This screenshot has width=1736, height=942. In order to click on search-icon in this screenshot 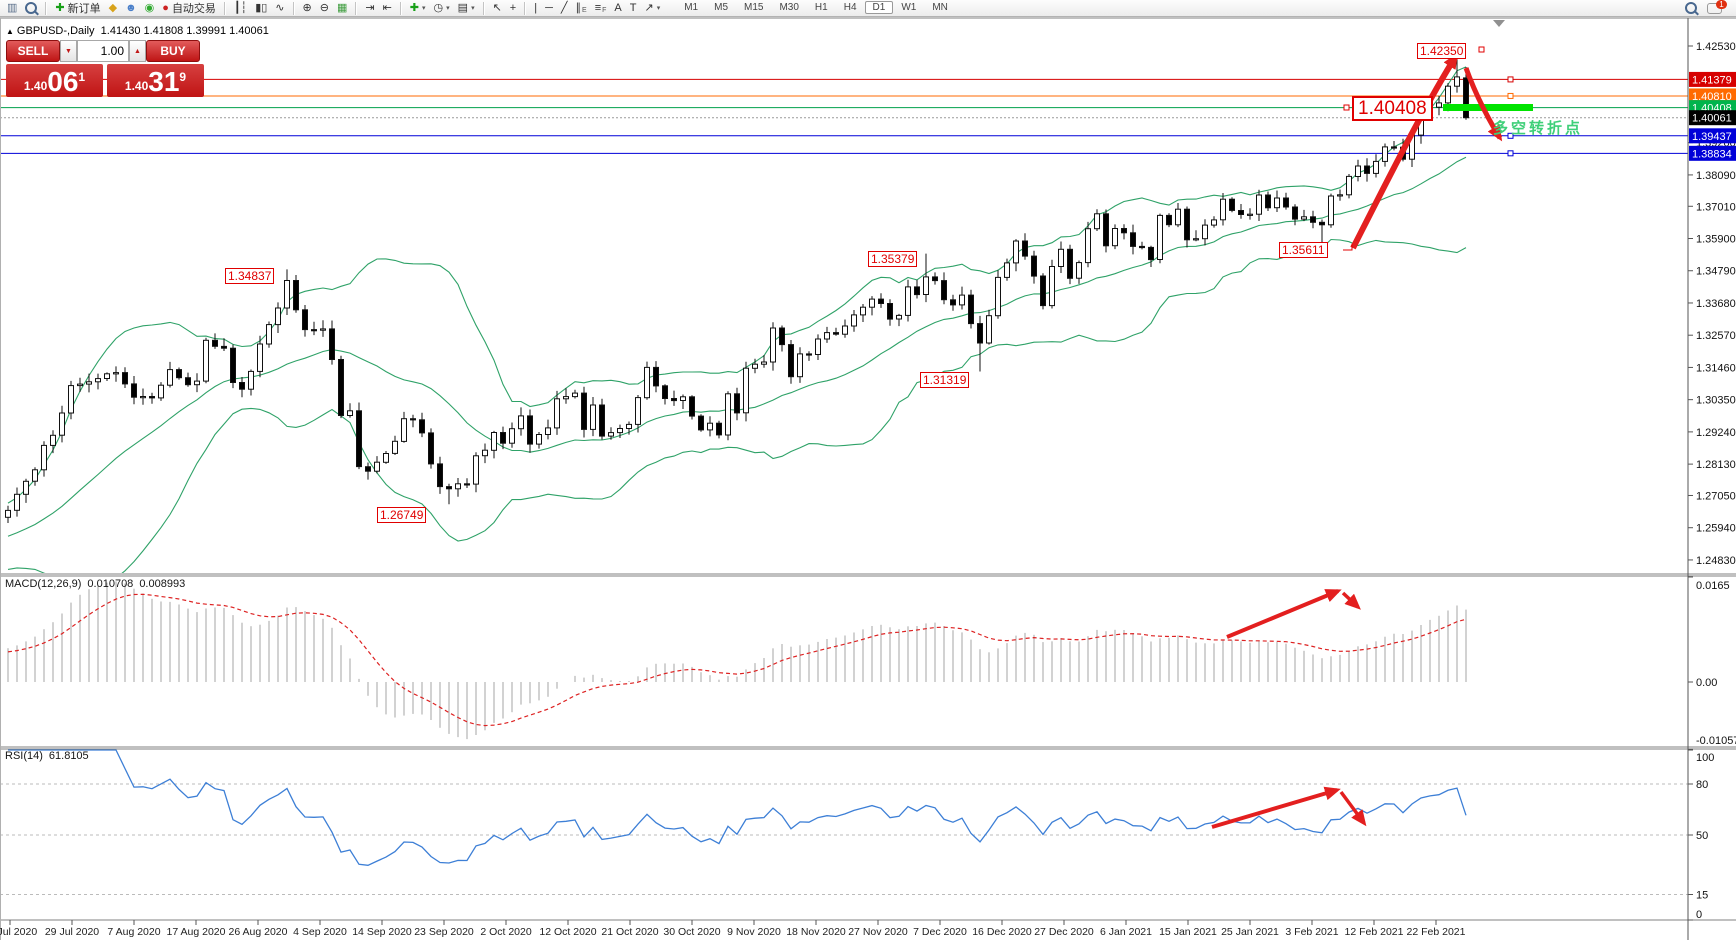, I will do `click(1691, 8)`.